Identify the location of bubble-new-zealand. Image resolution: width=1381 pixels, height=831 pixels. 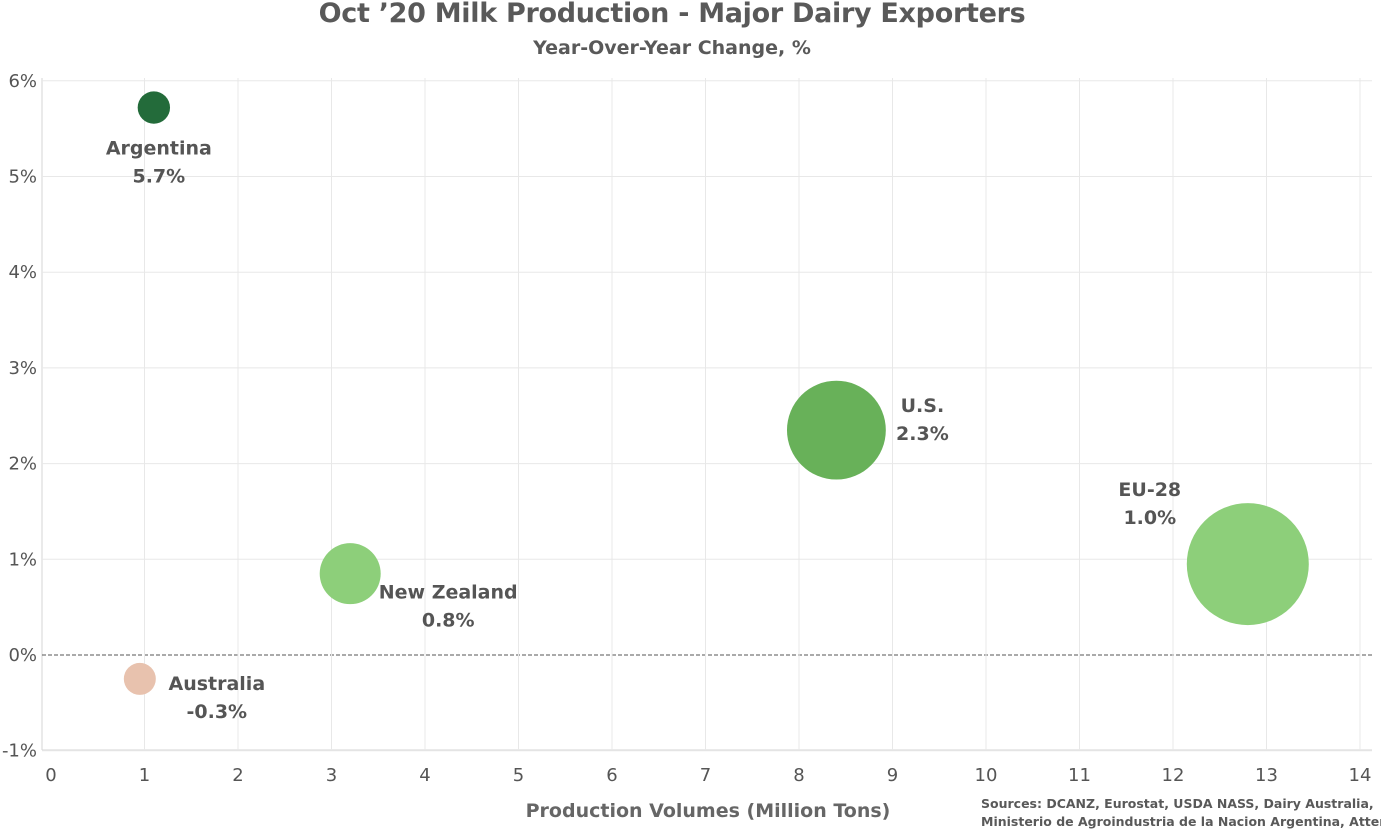
(350, 574).